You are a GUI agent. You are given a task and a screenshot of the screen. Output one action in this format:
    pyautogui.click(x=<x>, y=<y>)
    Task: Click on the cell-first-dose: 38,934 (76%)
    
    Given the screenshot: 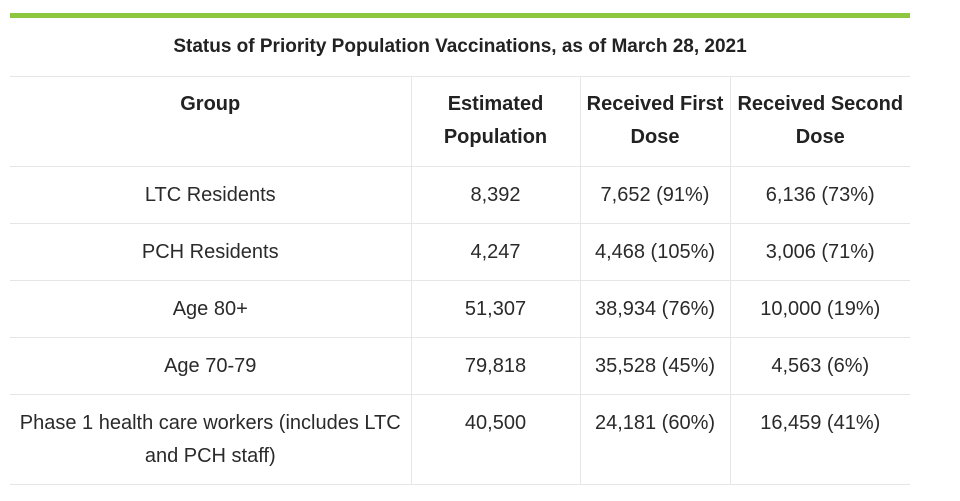 What is the action you would take?
    pyautogui.click(x=654, y=309)
    